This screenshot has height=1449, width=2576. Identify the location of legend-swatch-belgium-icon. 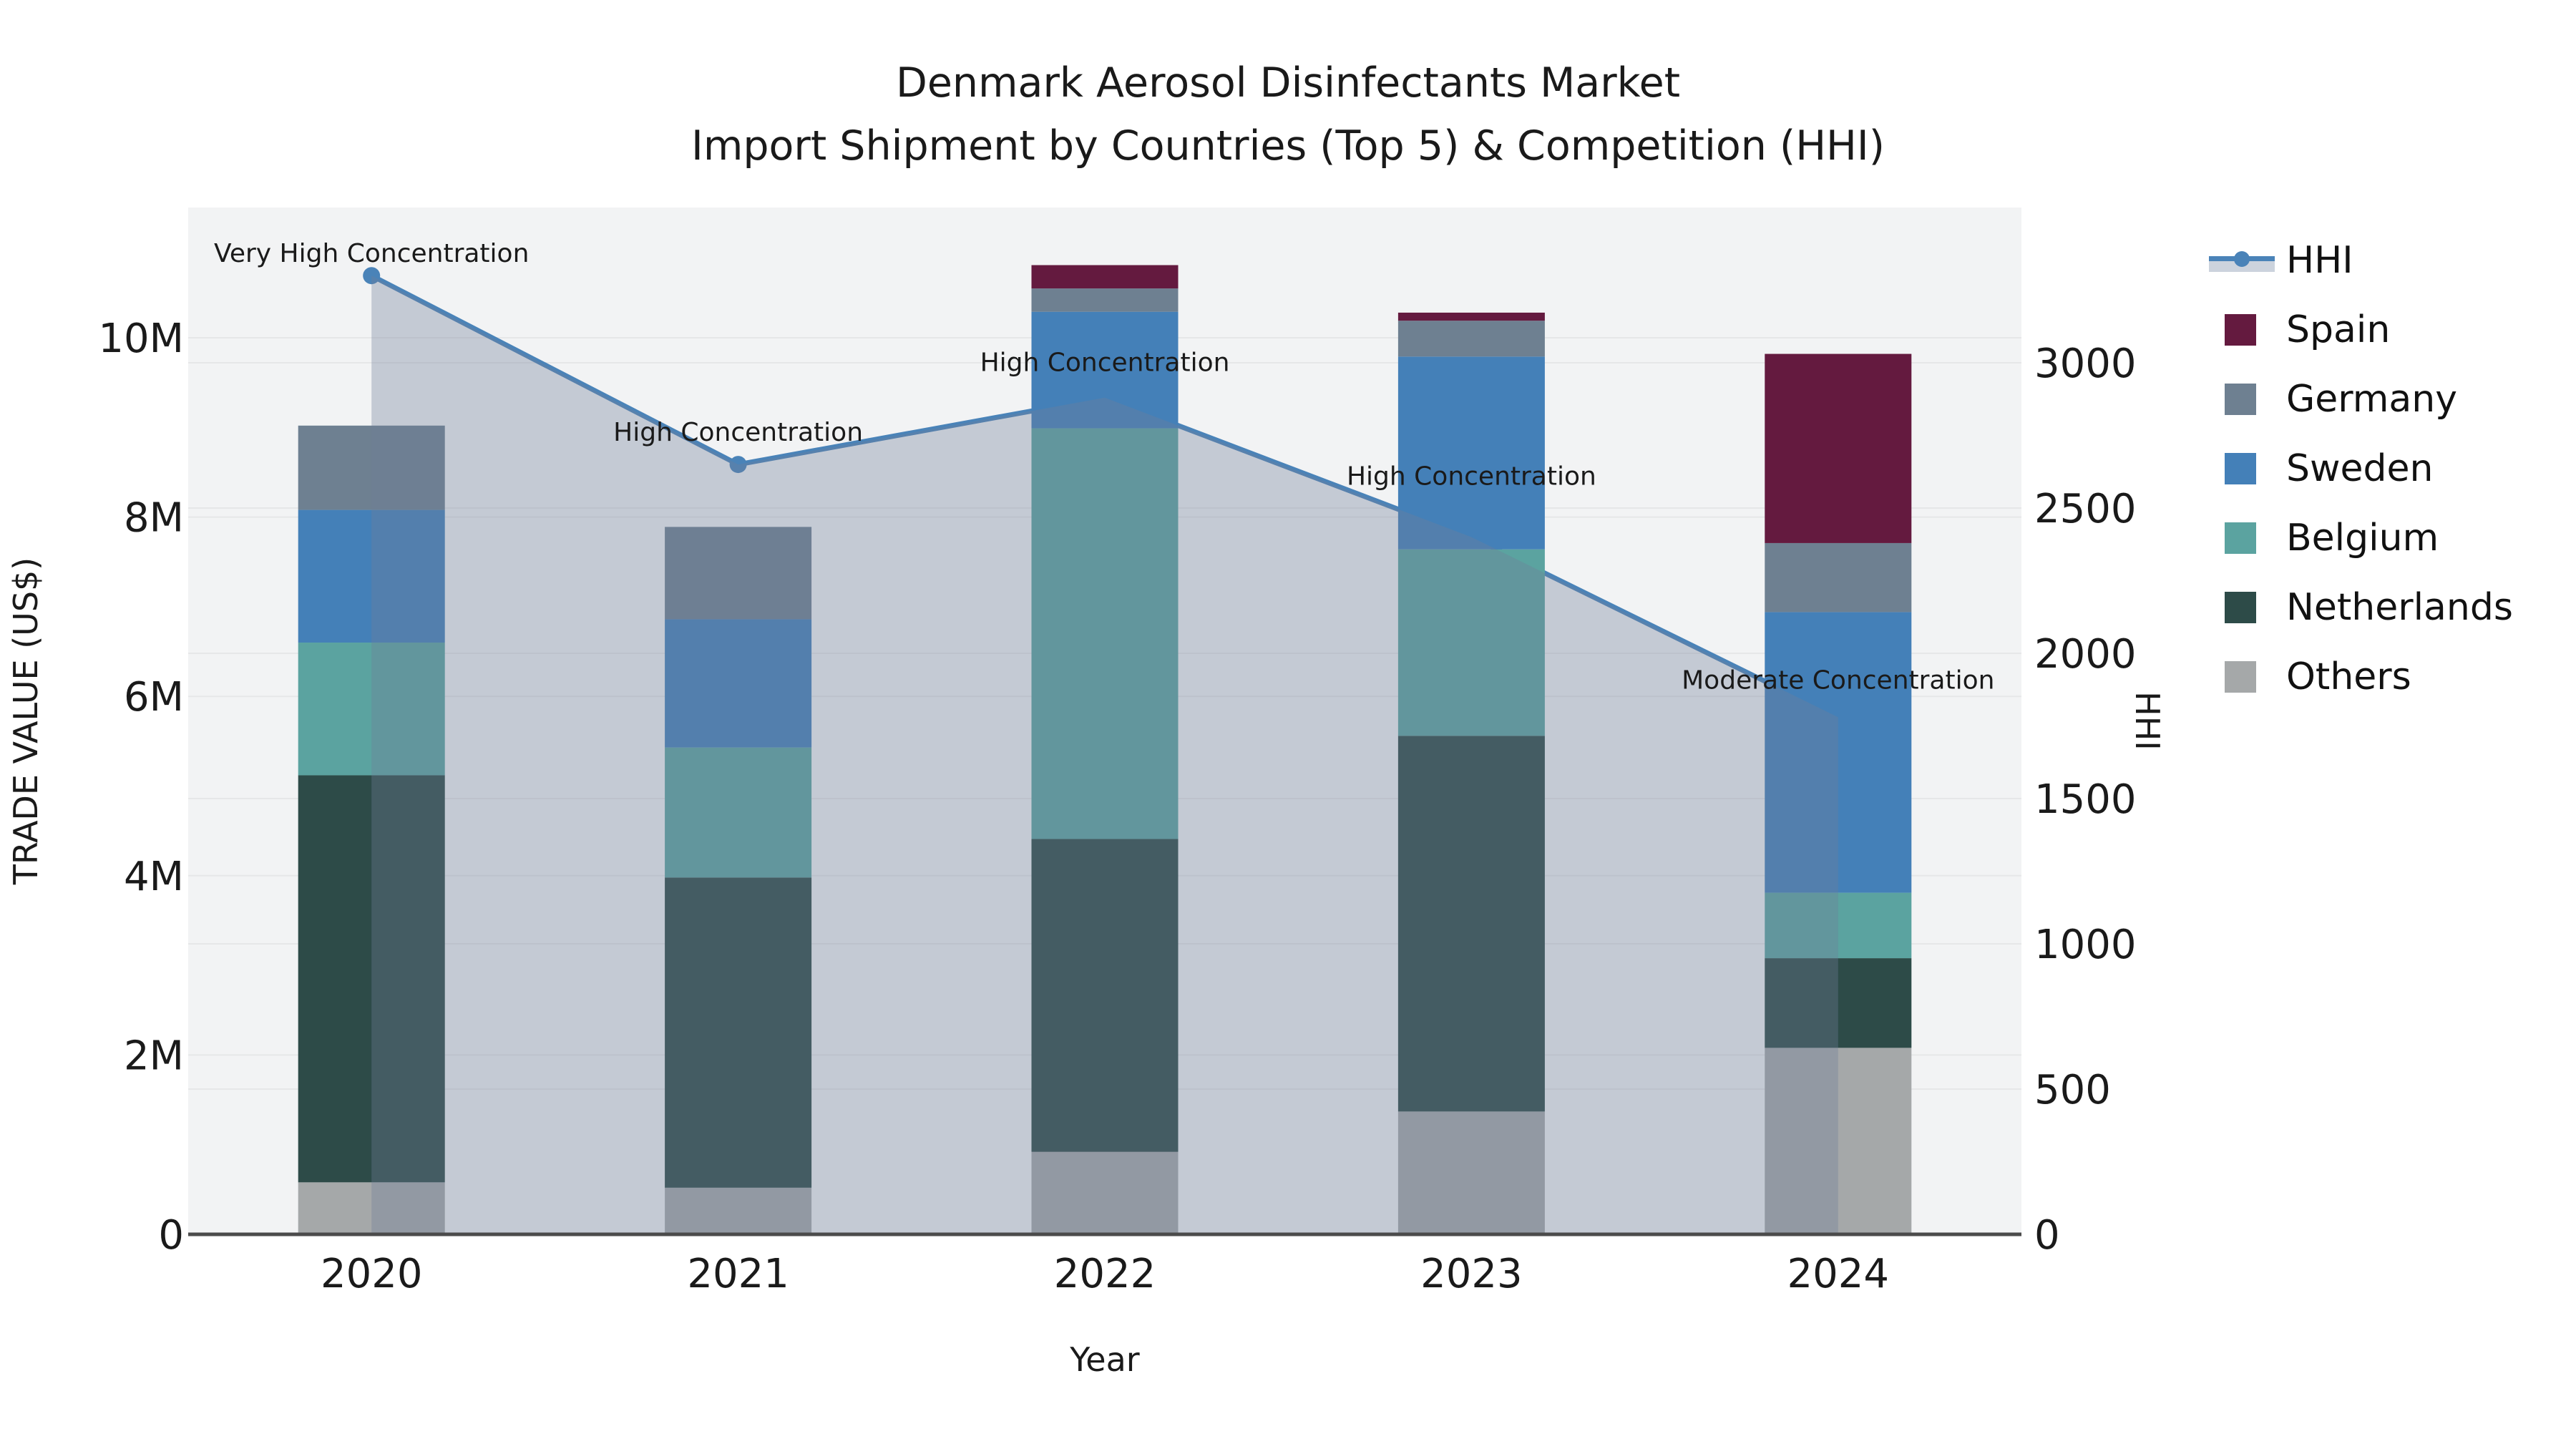
(2246, 538).